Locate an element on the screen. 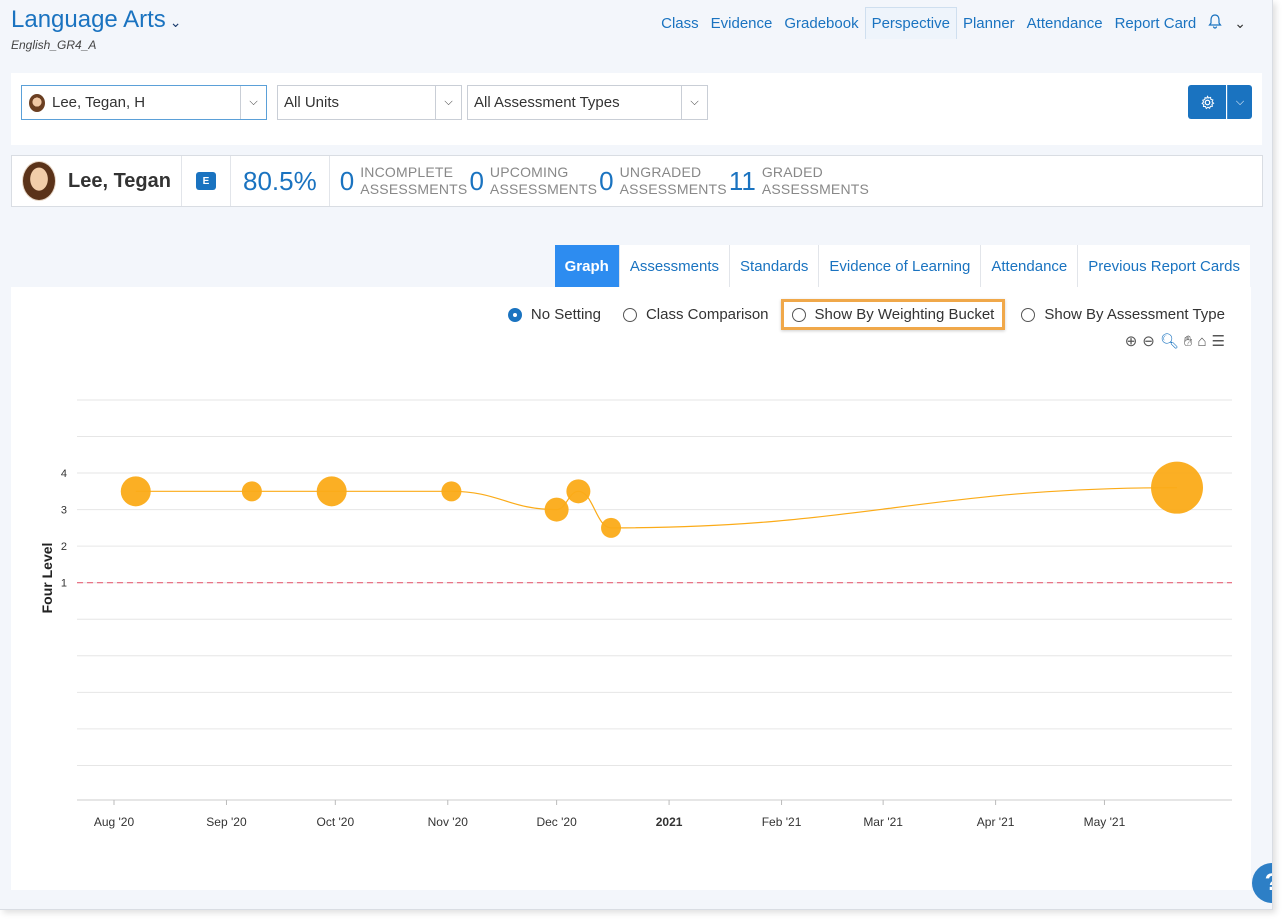 This screenshot has width=1283, height=920. settings-button is located at coordinates (1207, 102).